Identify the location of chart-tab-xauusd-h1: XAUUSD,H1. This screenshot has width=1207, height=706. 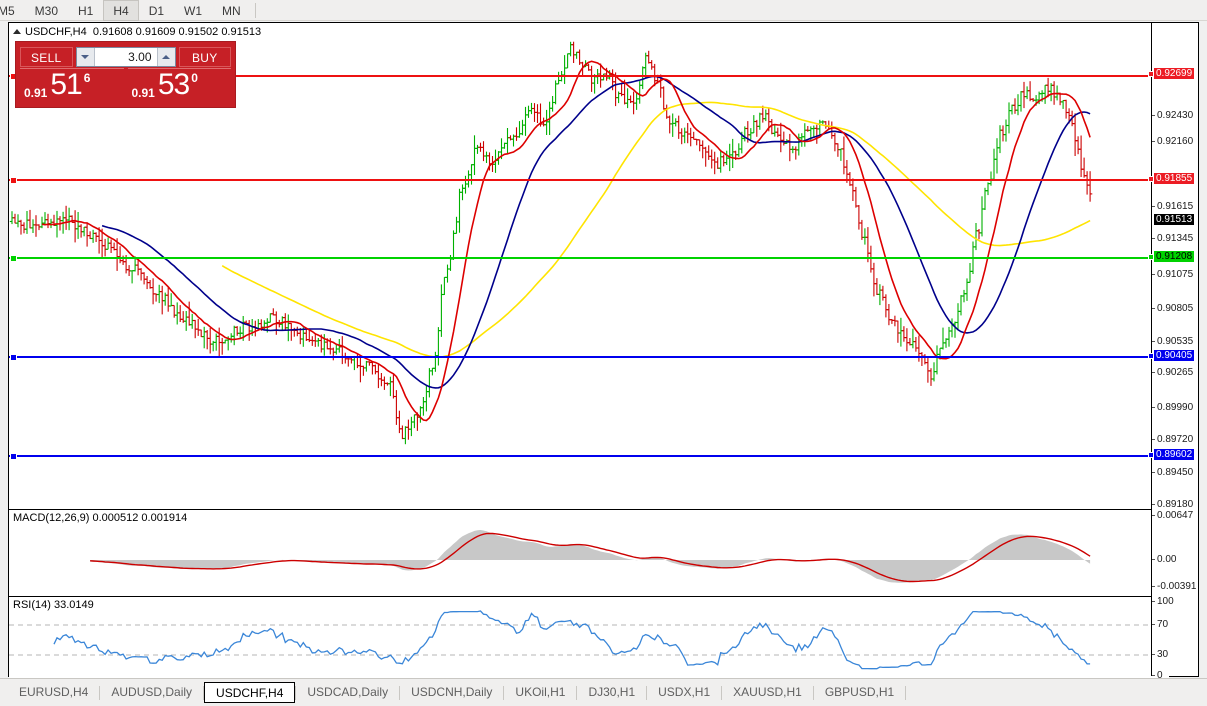
(767, 692).